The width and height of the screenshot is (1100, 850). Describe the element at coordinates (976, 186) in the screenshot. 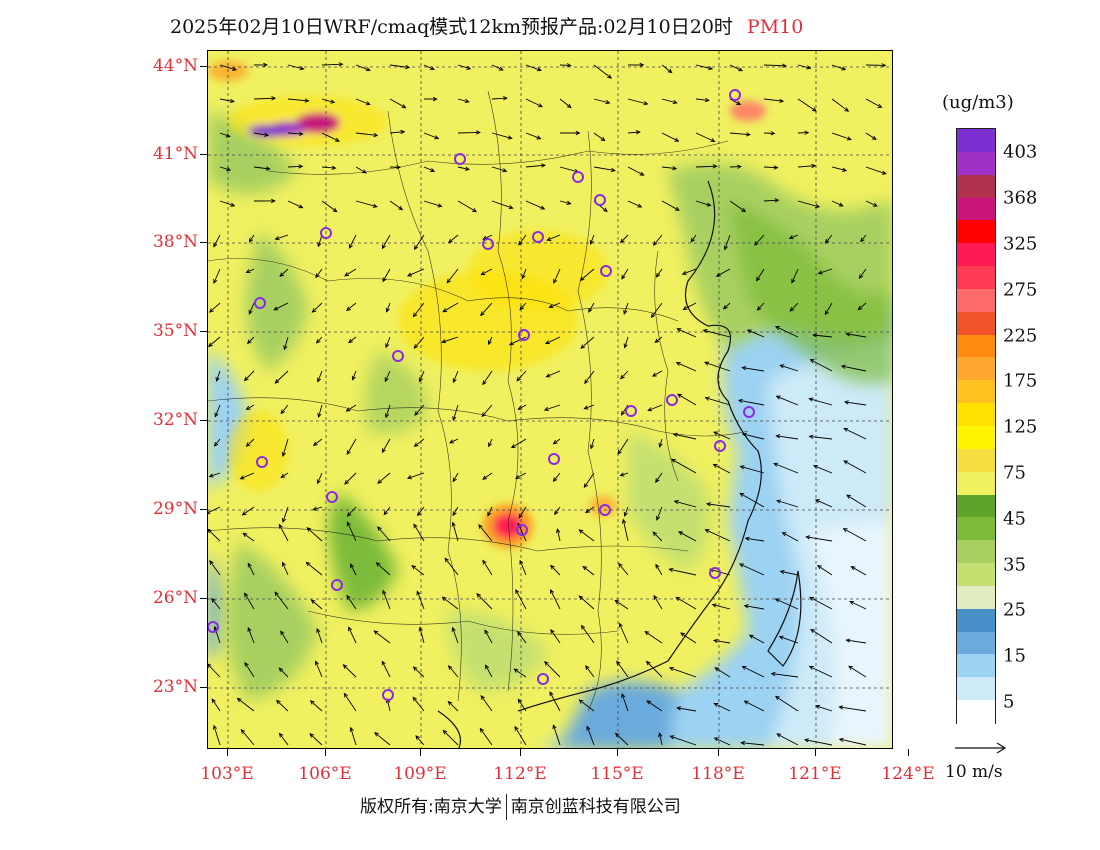

I see `legend-swatch` at that location.